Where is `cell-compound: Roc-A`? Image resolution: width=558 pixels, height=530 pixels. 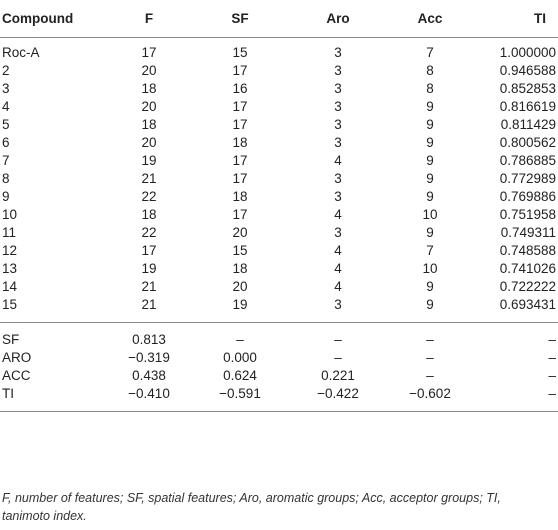
cell-compound: Roc-A is located at coordinates (21, 52).